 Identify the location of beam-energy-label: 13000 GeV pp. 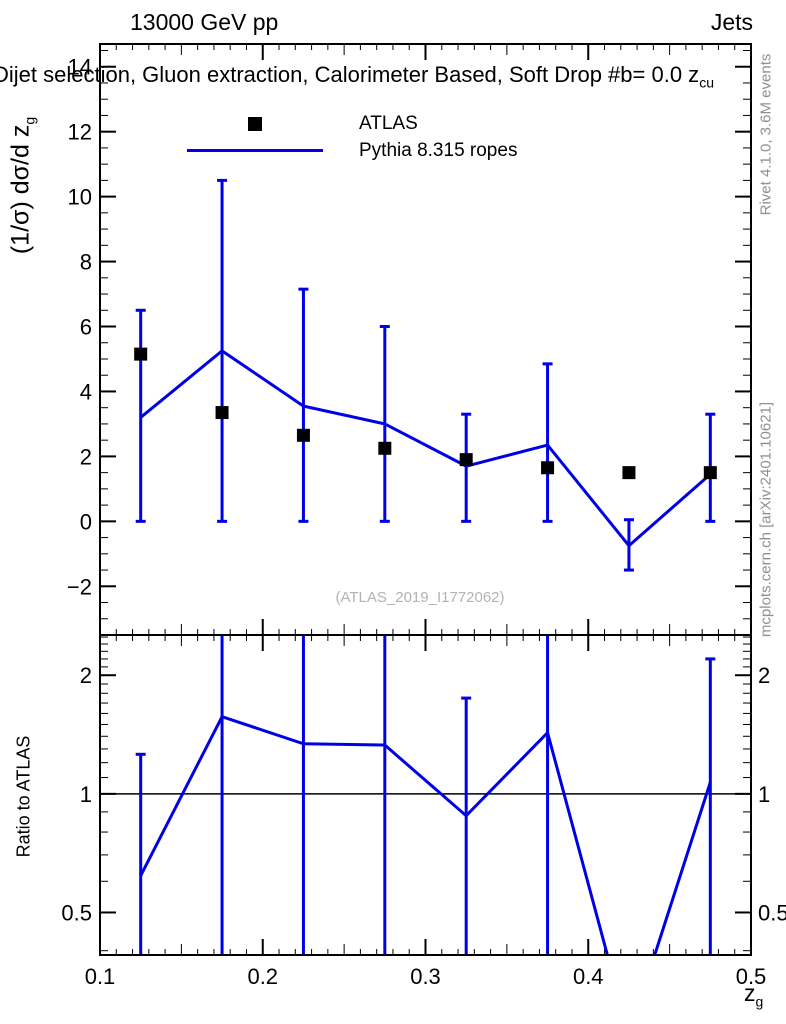
(204, 22).